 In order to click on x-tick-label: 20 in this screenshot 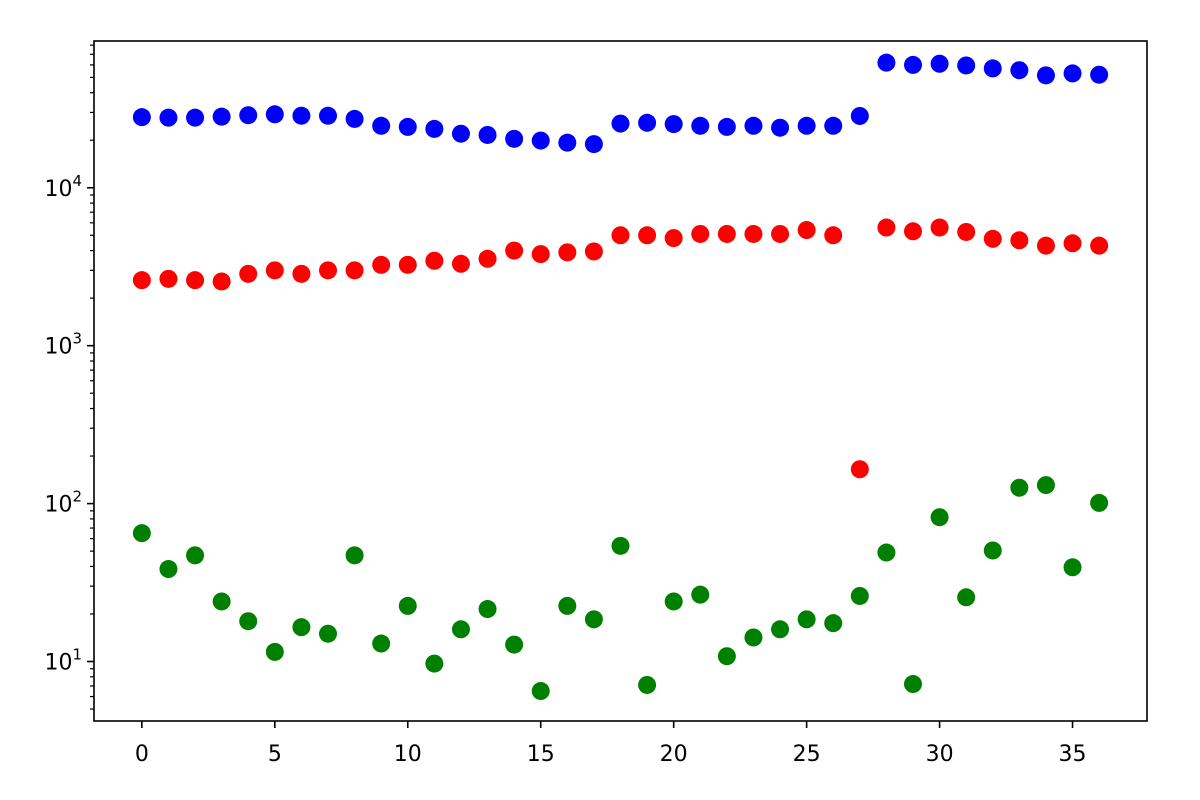, I will do `click(674, 754)`.